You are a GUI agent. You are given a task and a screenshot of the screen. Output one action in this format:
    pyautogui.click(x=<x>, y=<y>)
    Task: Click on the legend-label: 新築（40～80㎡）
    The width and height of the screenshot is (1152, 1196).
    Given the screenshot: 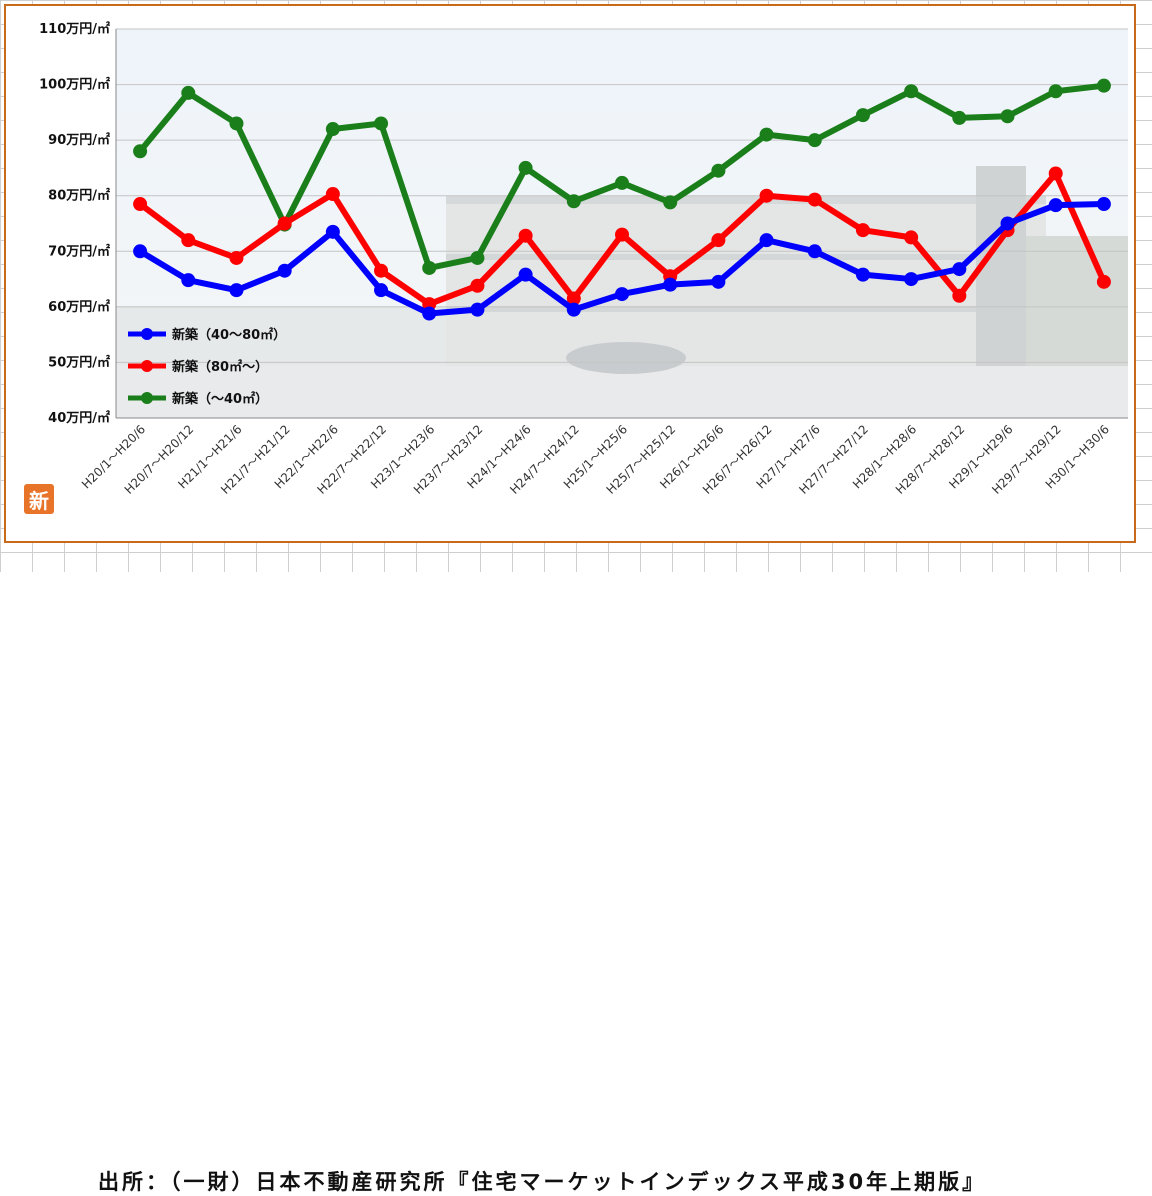 What is the action you would take?
    pyautogui.click(x=229, y=335)
    